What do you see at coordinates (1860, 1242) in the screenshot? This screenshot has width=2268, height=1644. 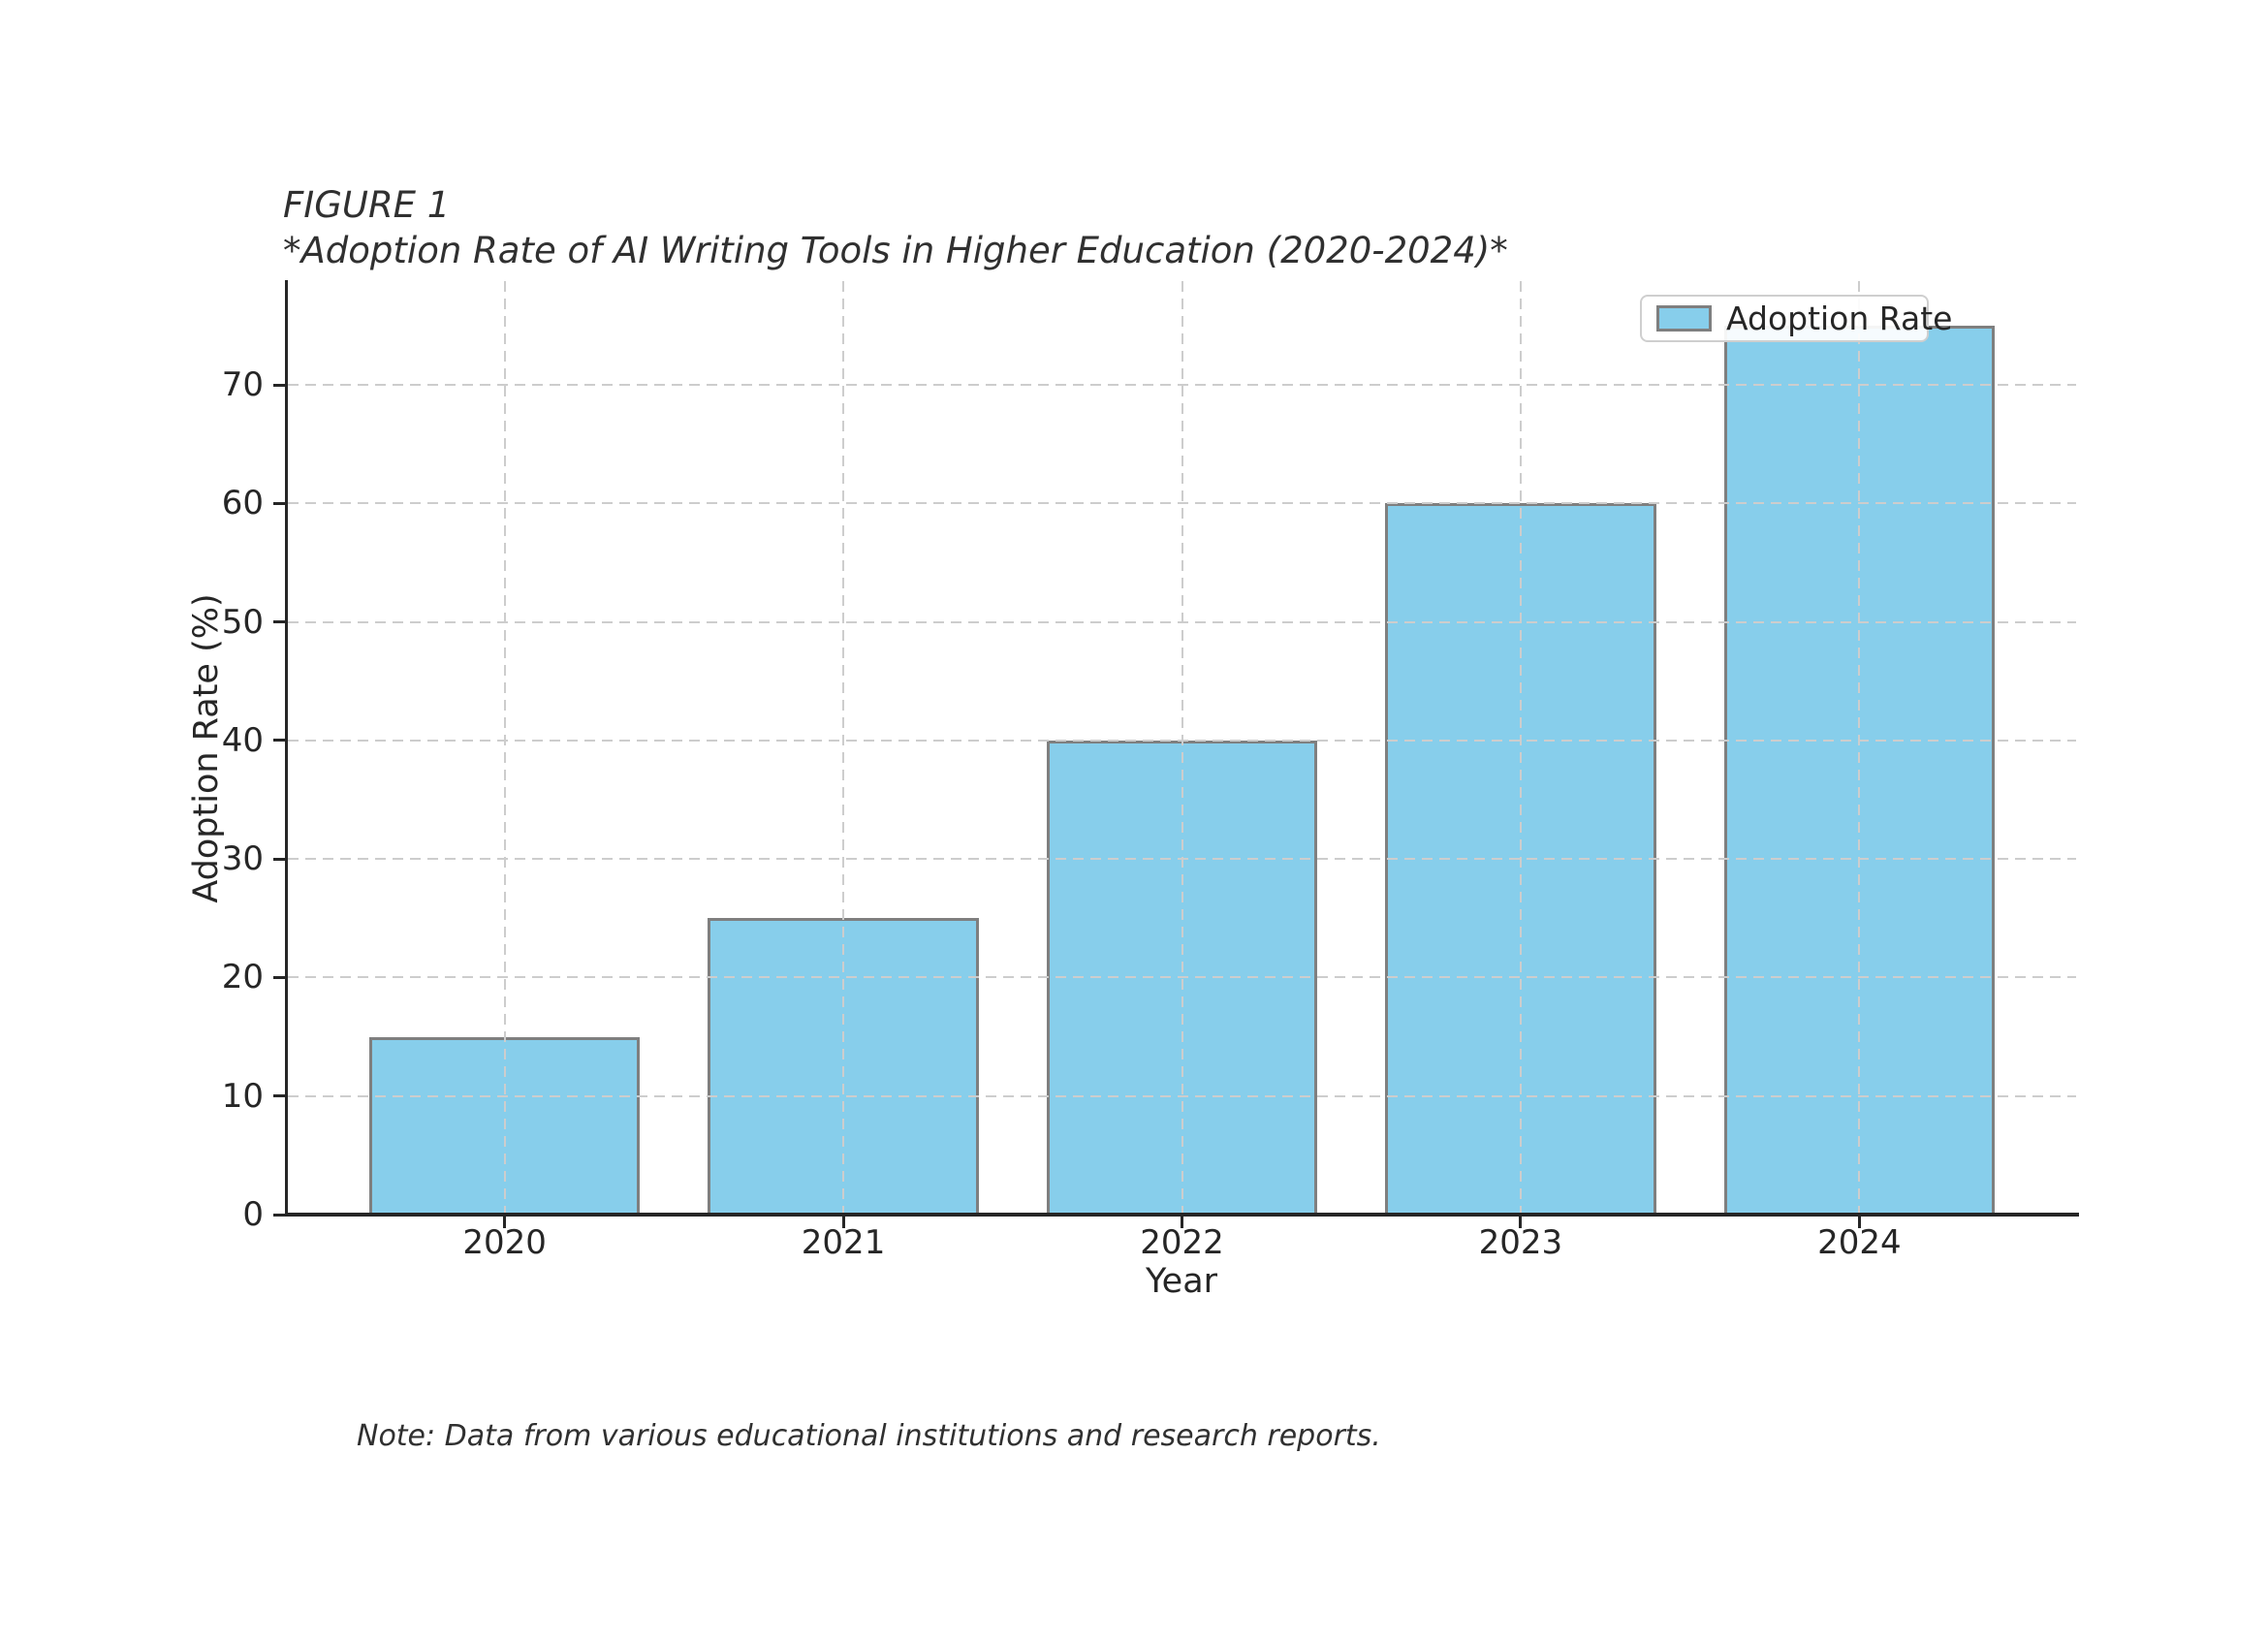 I see `x-tick-label-2024: 2024` at bounding box center [1860, 1242].